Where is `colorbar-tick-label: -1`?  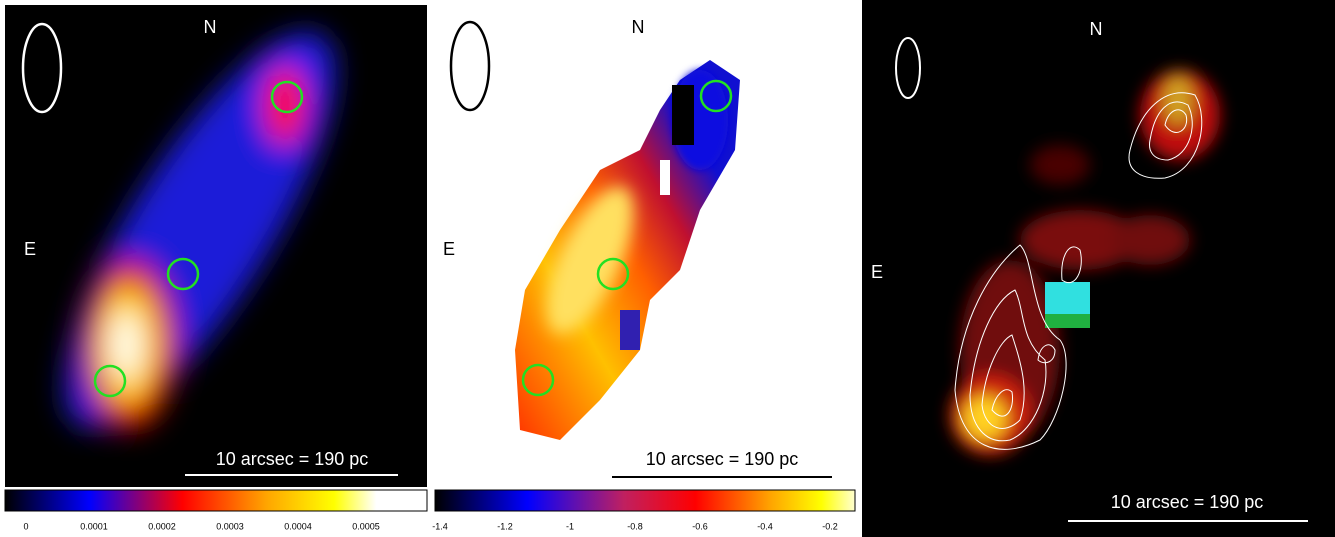 colorbar-tick-label: -1 is located at coordinates (570, 526).